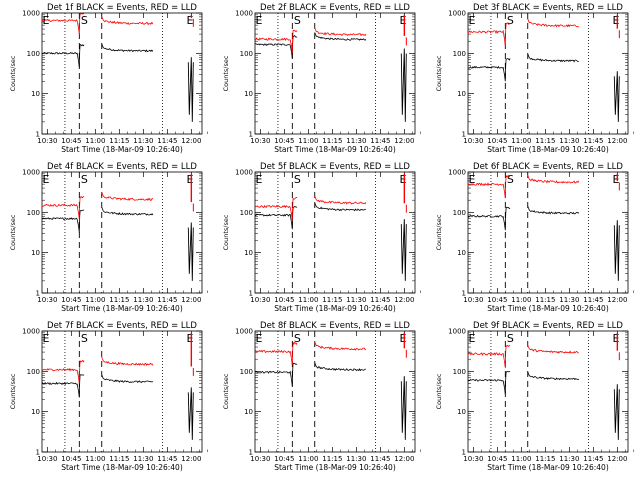 The height and width of the screenshot is (480, 640). Describe the element at coordinates (335, 167) in the screenshot. I see `panel-title: Det 5f BLACK = Events, RED = LLD` at that location.